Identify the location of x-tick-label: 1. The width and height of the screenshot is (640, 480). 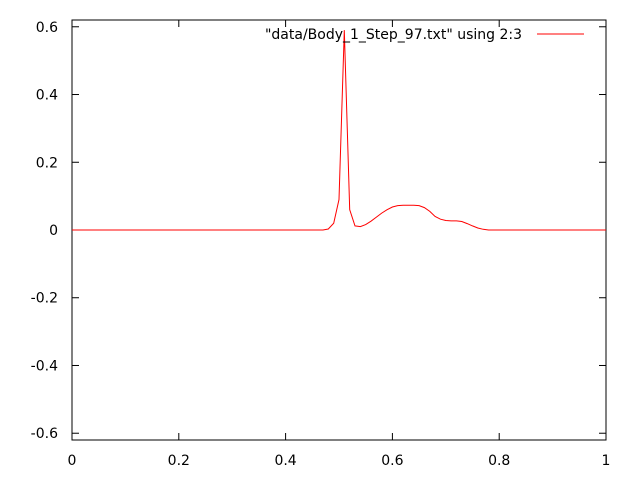
(606, 461).